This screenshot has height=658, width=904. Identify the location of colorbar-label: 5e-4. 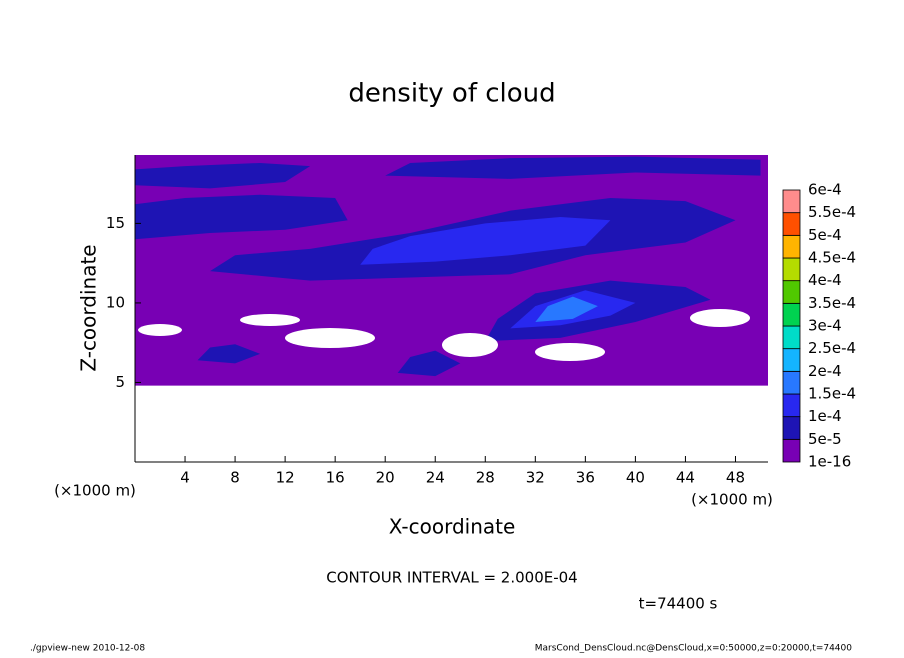
(825, 235).